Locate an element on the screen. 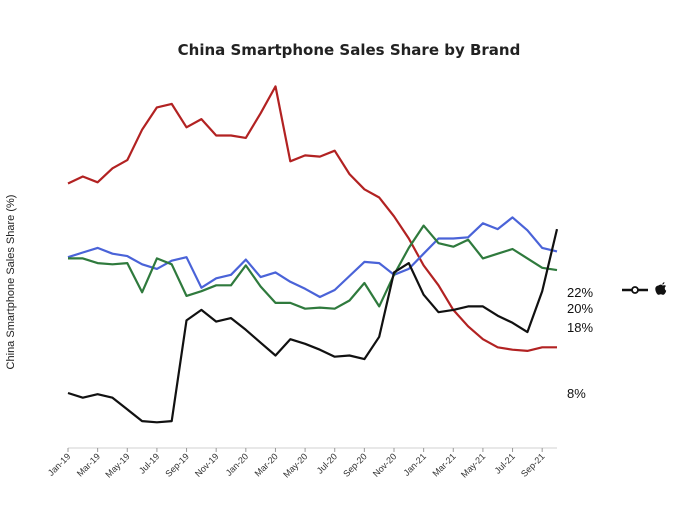 This screenshot has height=525, width=700. x-tick-label: Jan-19 is located at coordinates (59, 464).